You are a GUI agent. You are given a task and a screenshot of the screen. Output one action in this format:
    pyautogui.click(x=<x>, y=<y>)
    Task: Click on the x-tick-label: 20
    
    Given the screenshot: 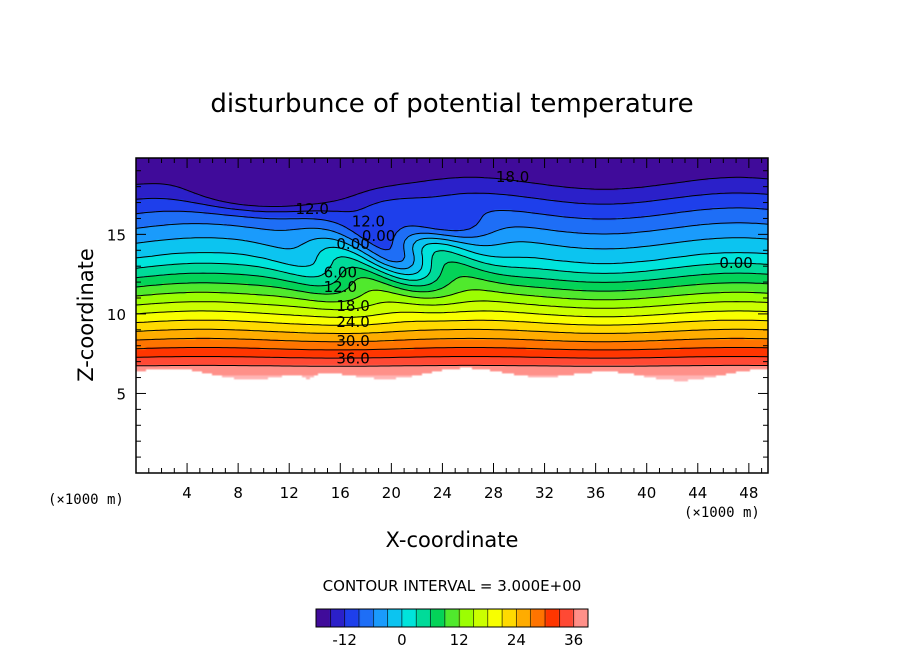 What is the action you would take?
    pyautogui.click(x=391, y=493)
    